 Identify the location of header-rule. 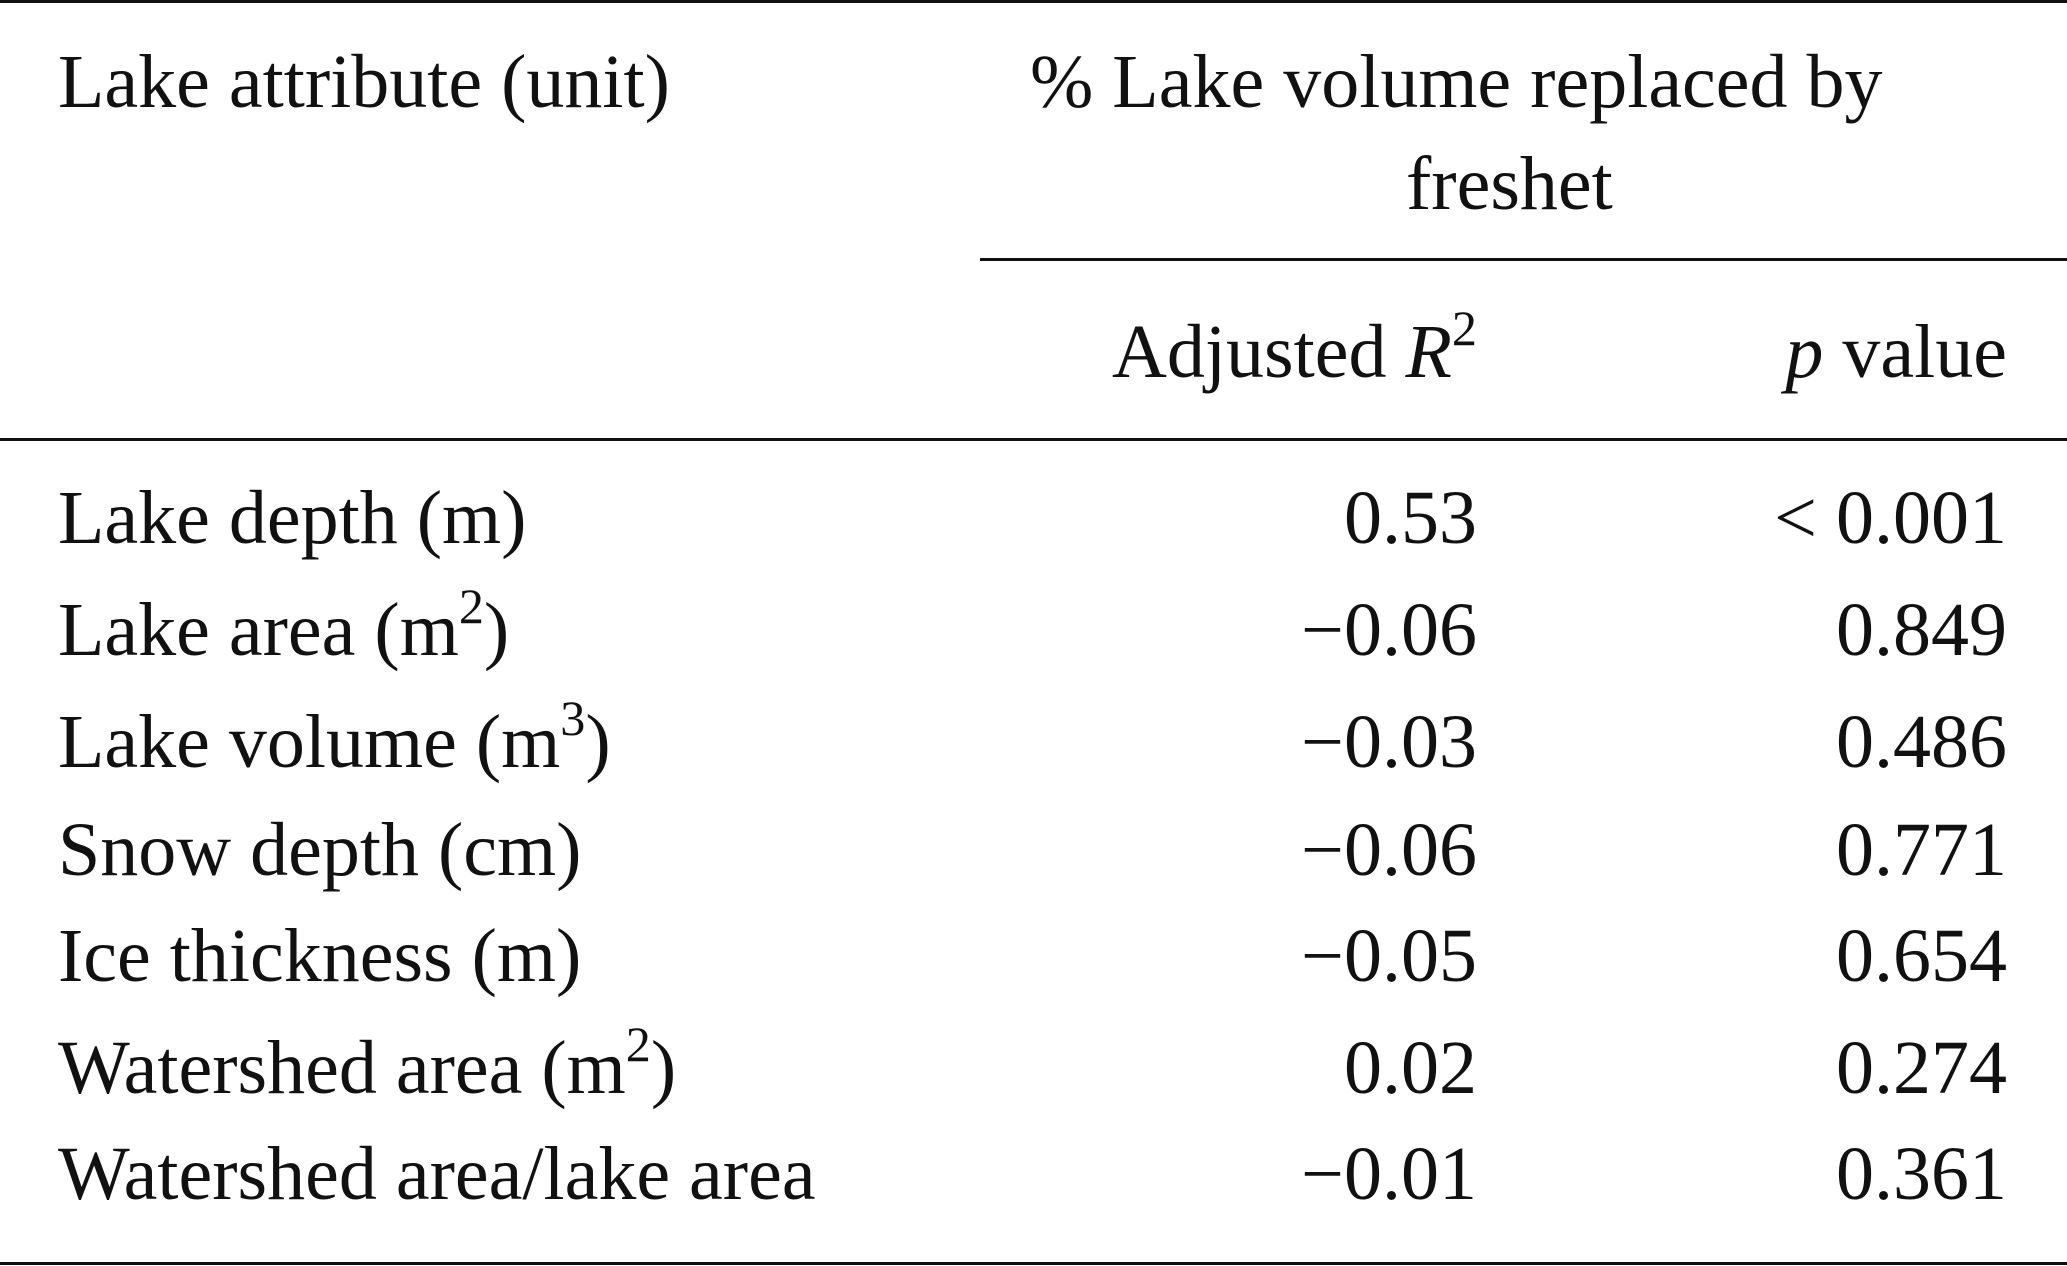
(1033, 439).